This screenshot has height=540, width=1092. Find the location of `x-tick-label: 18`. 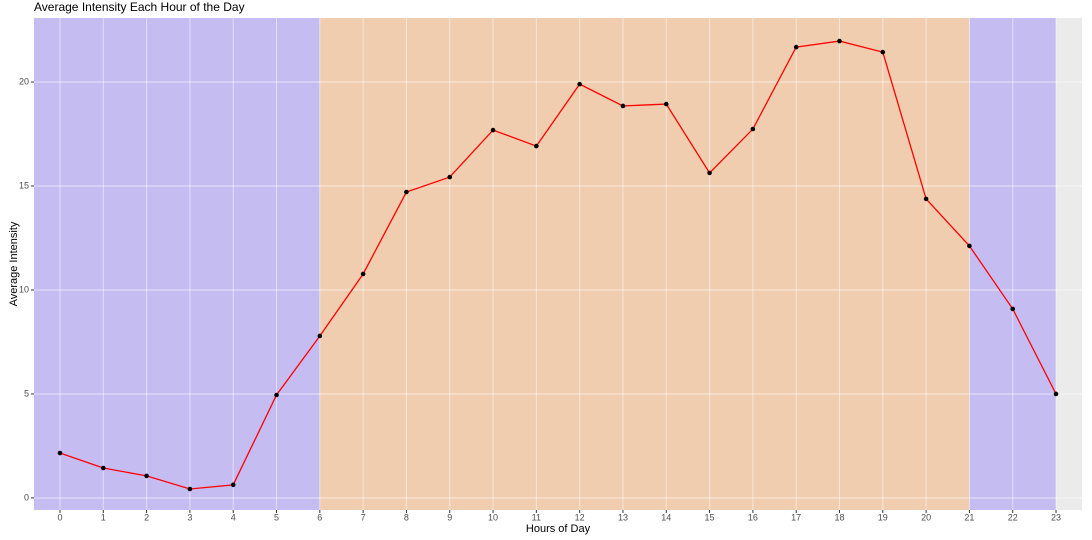

x-tick-label: 18 is located at coordinates (839, 517).